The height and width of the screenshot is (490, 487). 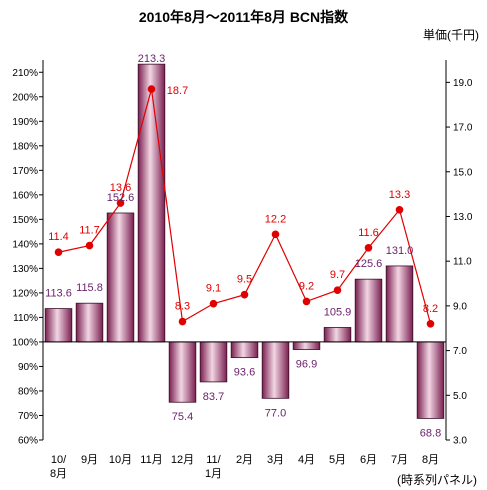 What do you see at coordinates (460, 306) in the screenshot?
I see `right-tick-label-3: 9.0` at bounding box center [460, 306].